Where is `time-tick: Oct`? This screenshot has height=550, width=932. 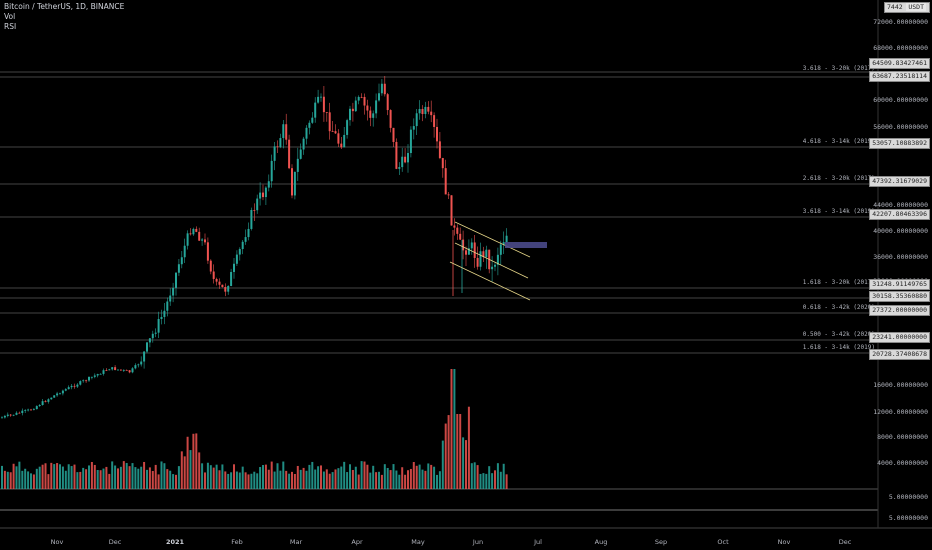 time-tick: Oct is located at coordinates (723, 542).